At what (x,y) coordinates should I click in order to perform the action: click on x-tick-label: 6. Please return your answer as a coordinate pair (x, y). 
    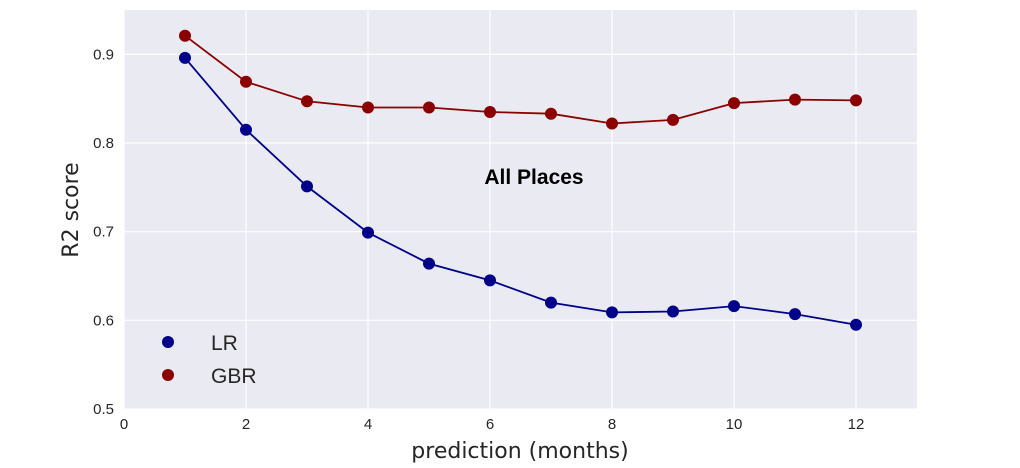
    Looking at the image, I should click on (490, 424).